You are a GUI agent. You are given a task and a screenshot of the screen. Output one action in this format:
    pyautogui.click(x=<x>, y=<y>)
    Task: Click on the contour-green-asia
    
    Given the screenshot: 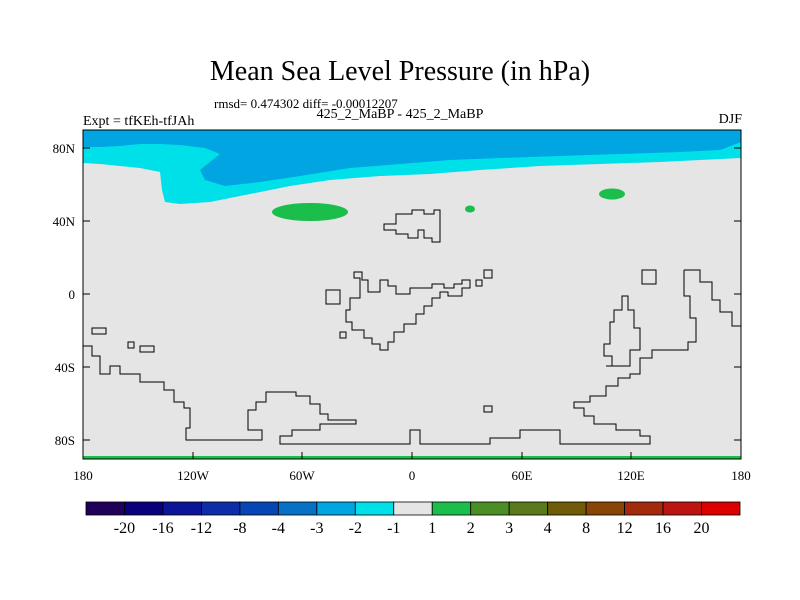 What is the action you would take?
    pyautogui.click(x=612, y=194)
    